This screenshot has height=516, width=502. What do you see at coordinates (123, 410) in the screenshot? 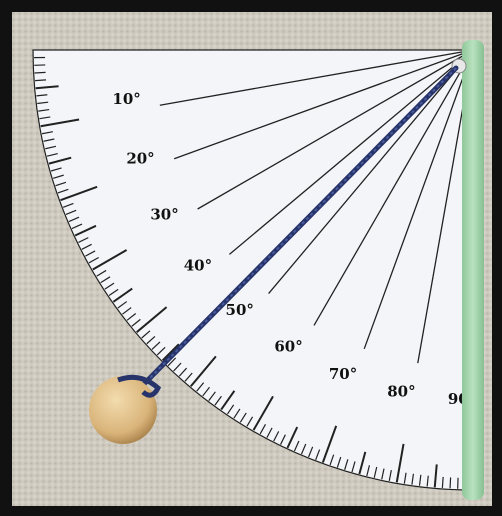
I see `wooden-ball` at bounding box center [123, 410].